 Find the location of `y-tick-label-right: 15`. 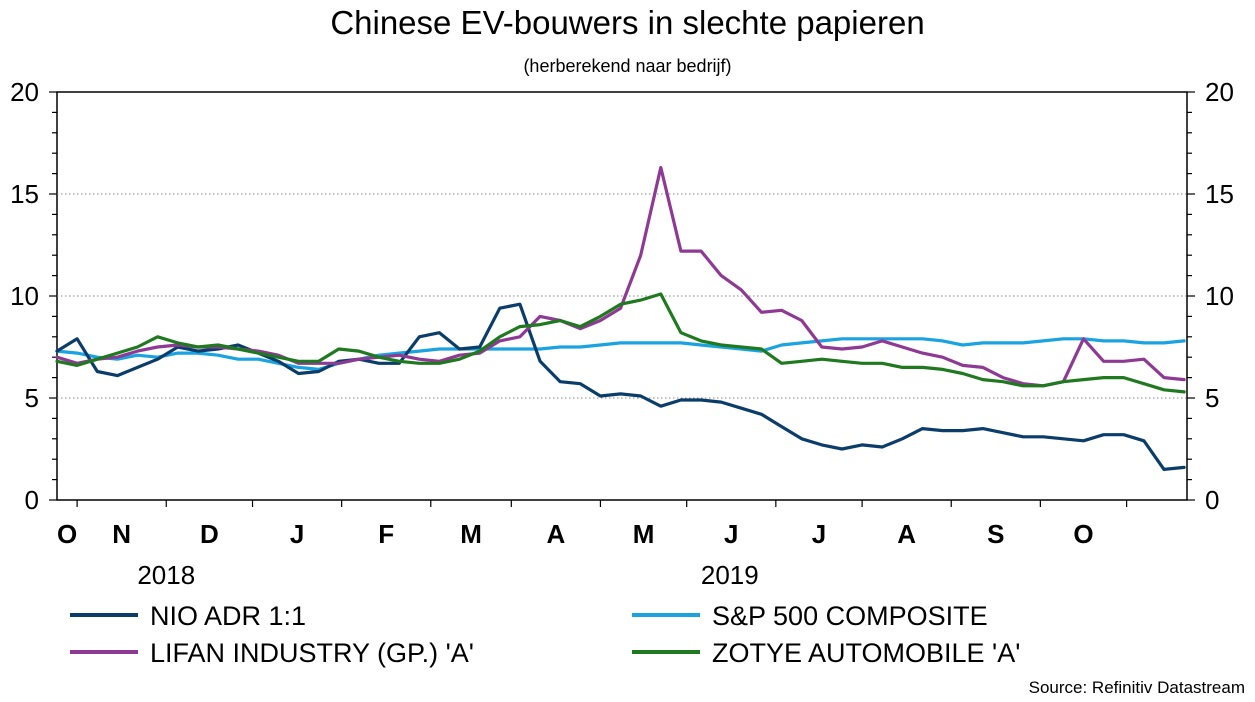

y-tick-label-right: 15 is located at coordinates (1219, 194).